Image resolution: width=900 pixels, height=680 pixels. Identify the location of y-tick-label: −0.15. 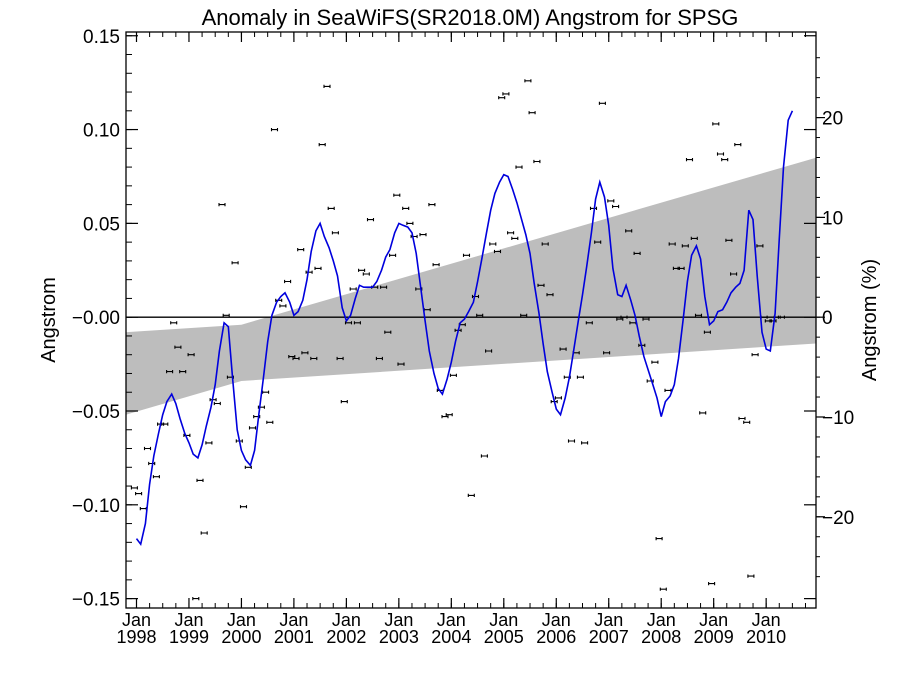
(96, 600).